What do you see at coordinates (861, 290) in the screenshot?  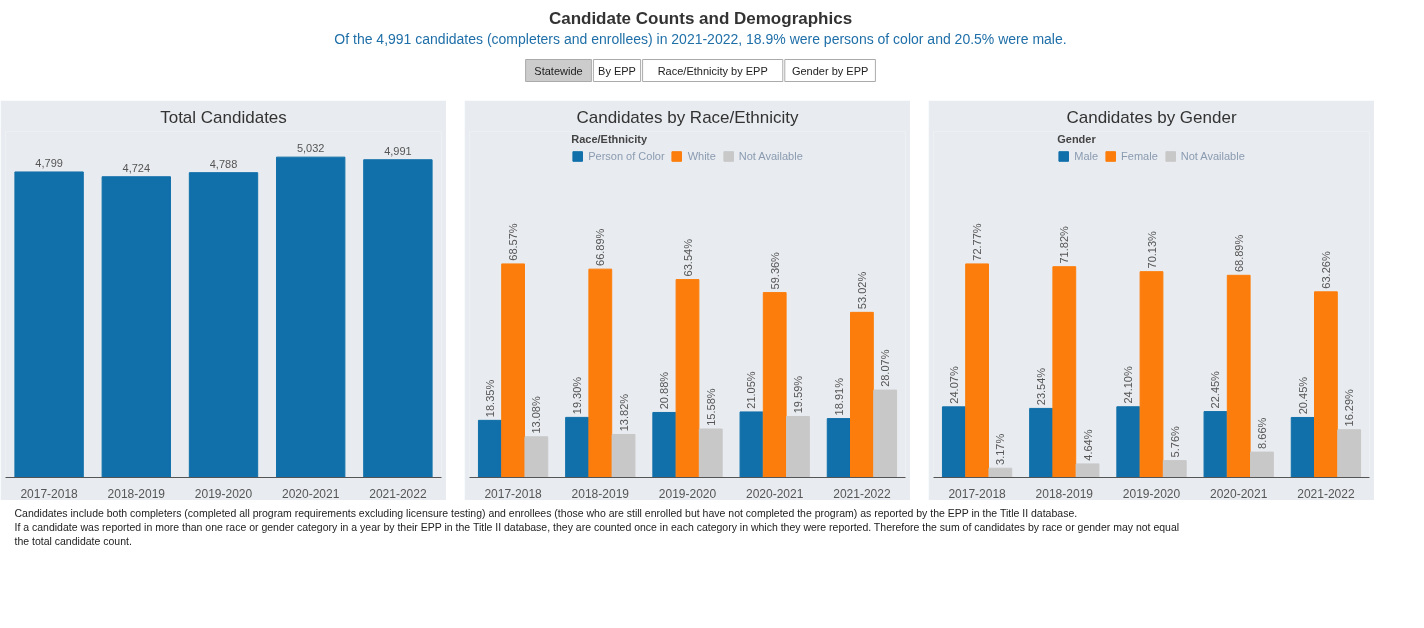 I see `data-label: 53.02%` at bounding box center [861, 290].